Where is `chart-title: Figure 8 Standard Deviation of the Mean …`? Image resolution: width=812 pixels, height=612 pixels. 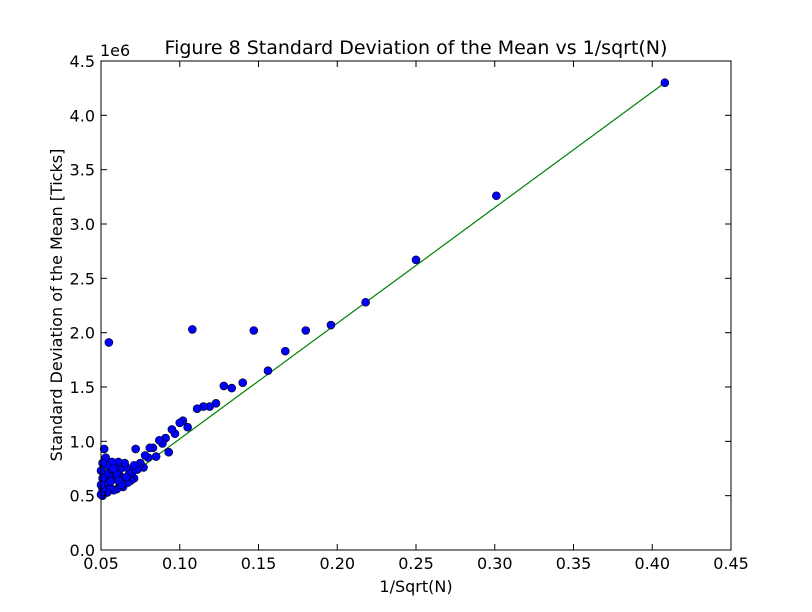
chart-title: Figure 8 Standard Deviation of the Mean … is located at coordinates (416, 48).